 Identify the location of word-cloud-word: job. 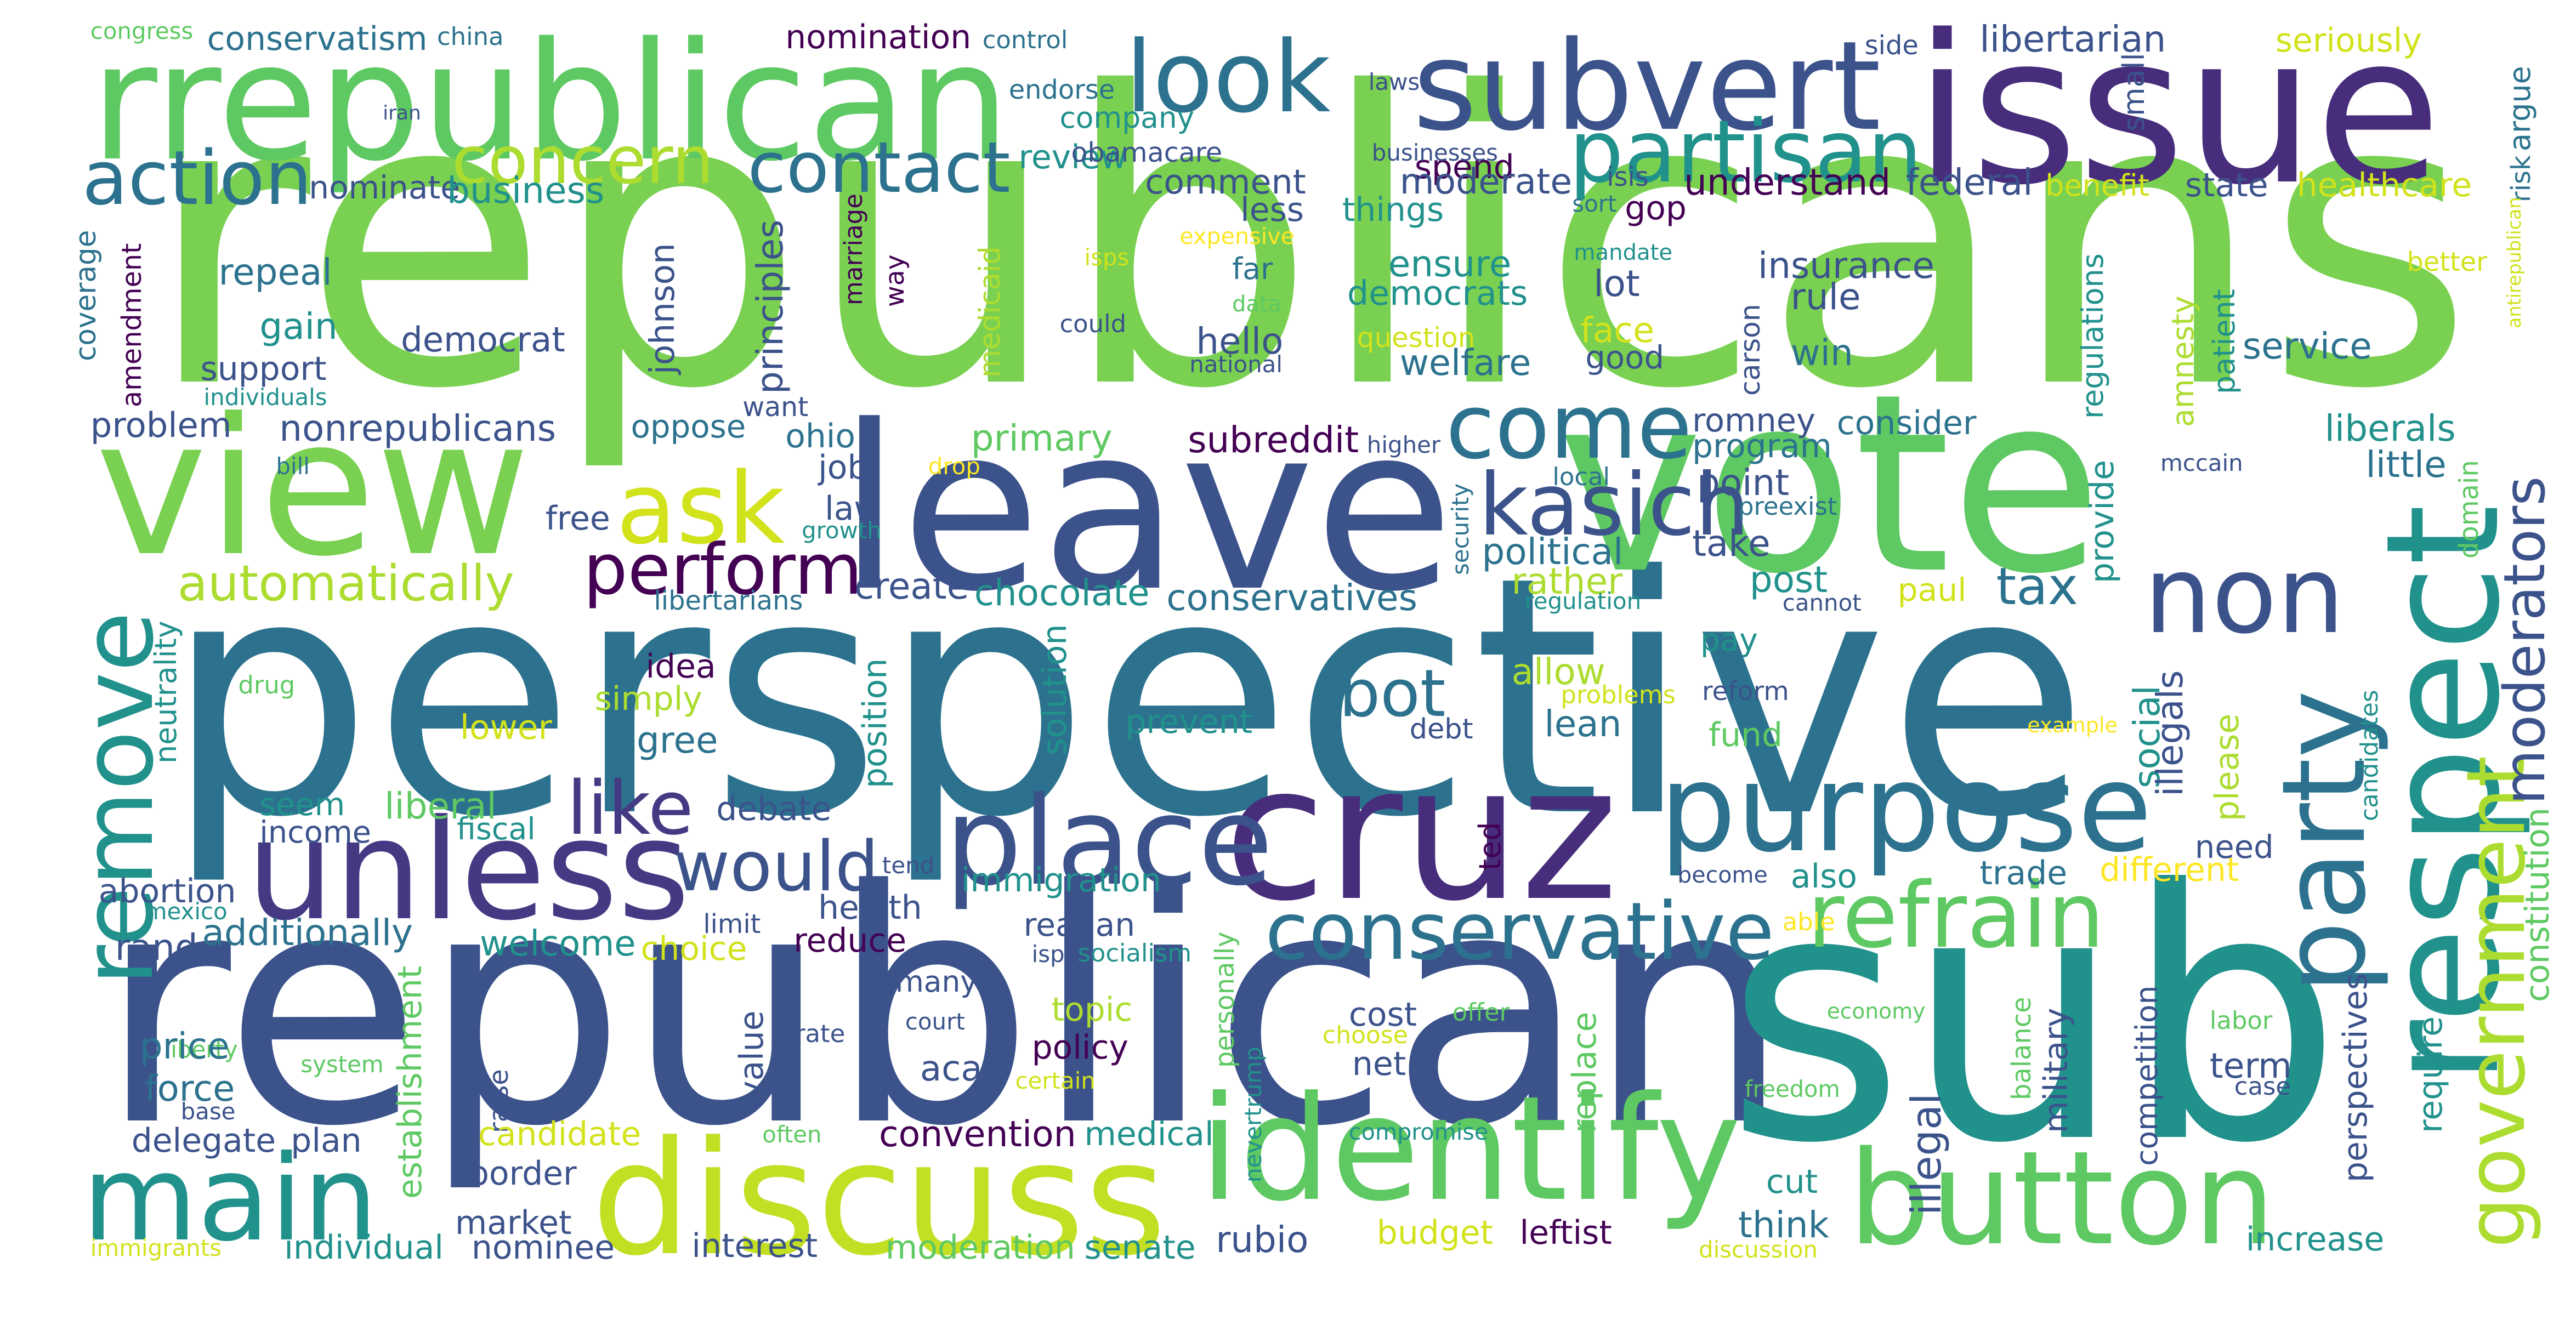
(844, 468).